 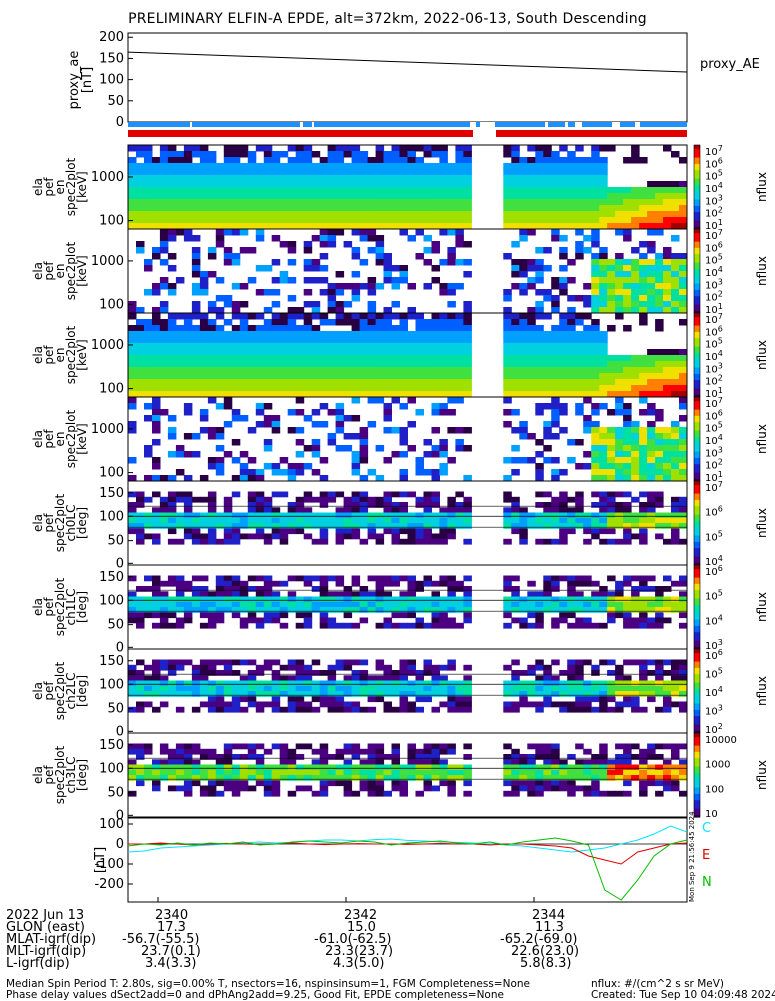 I want to click on orbit-value: 5.8(8.3), so click(x=546, y=963).